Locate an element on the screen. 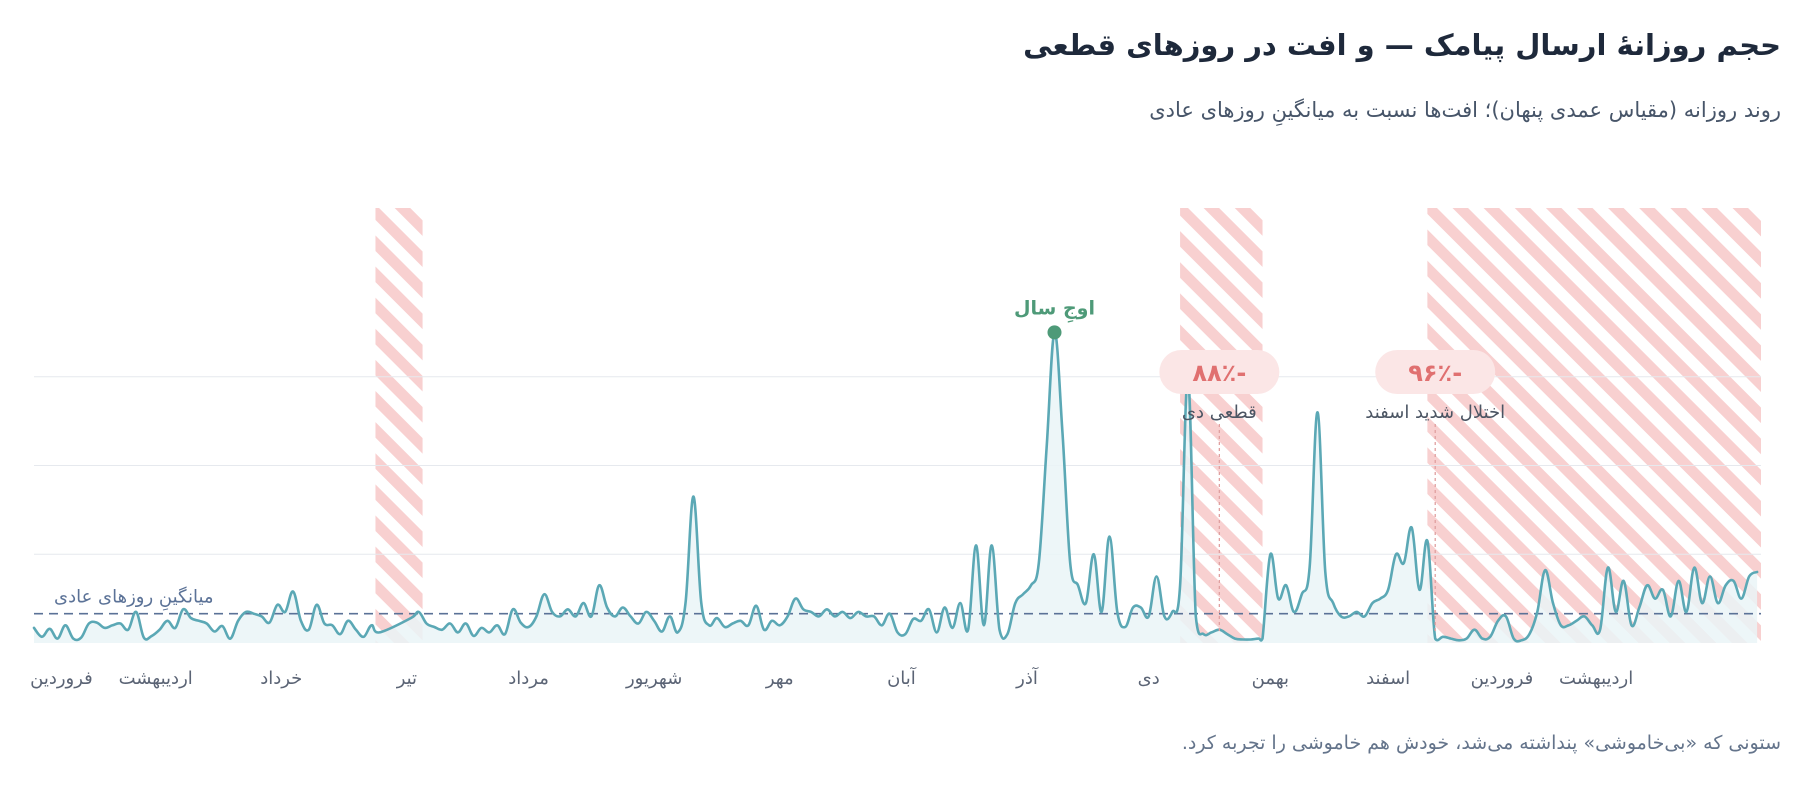 This screenshot has height=797, width=1797. x-tick-label-14: اردیبهشت is located at coordinates (1596, 678).